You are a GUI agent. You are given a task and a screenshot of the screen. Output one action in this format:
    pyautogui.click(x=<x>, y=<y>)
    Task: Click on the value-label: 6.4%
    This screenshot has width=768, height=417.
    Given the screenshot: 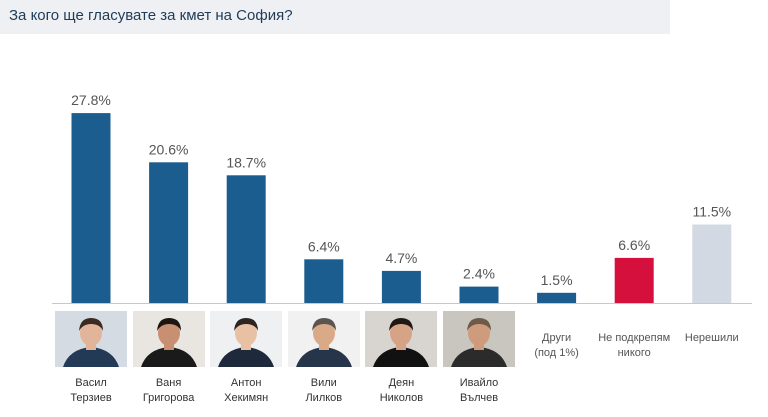 What is the action you would take?
    pyautogui.click(x=324, y=246)
    